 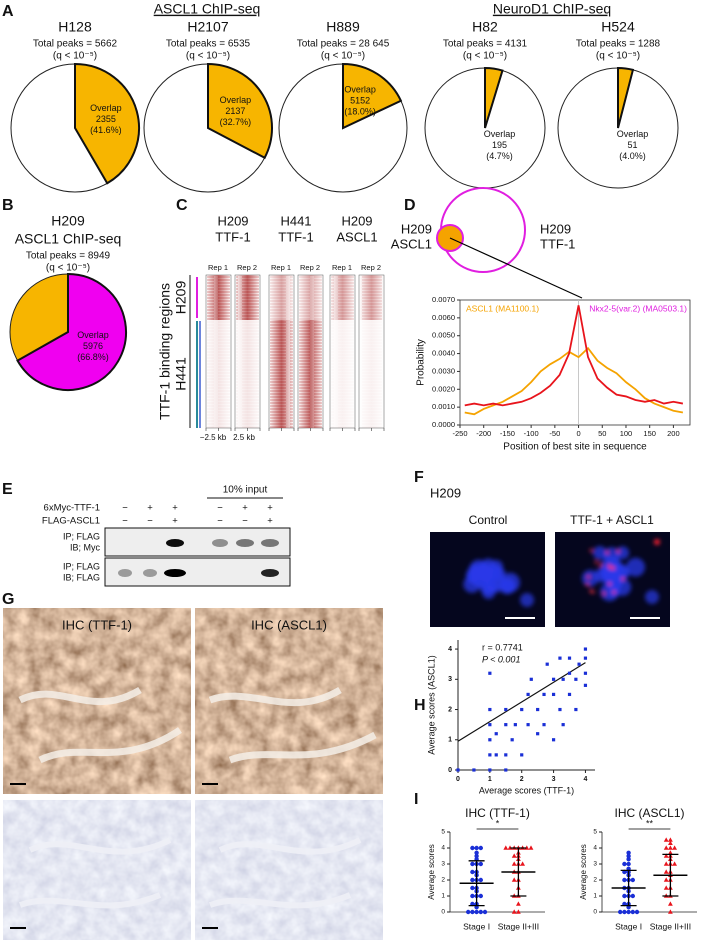 What do you see at coordinates (207, 9) in the screenshot?
I see `group-title: ASCL1 ChIP-seq` at bounding box center [207, 9].